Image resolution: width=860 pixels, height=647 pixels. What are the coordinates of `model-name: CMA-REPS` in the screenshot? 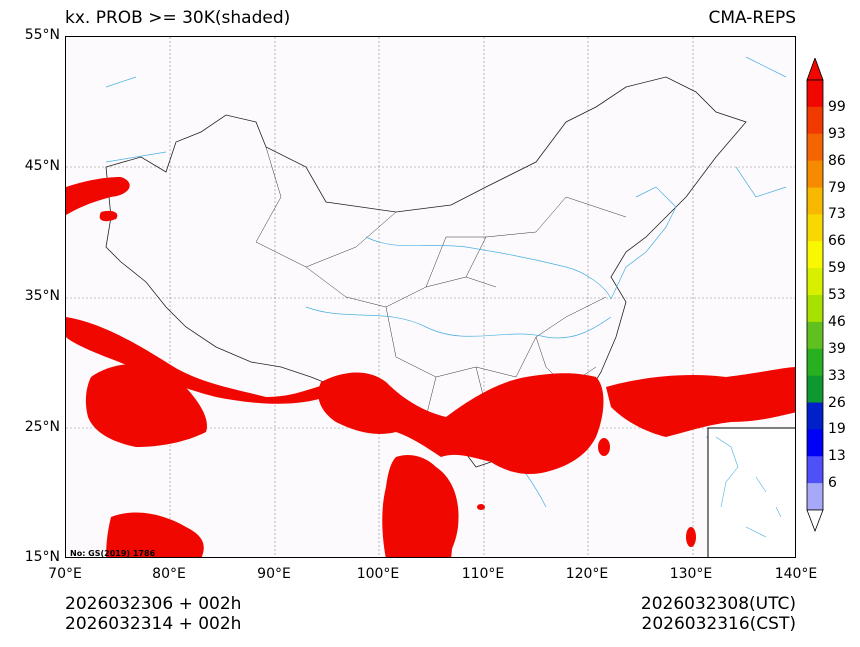 It's located at (752, 18).